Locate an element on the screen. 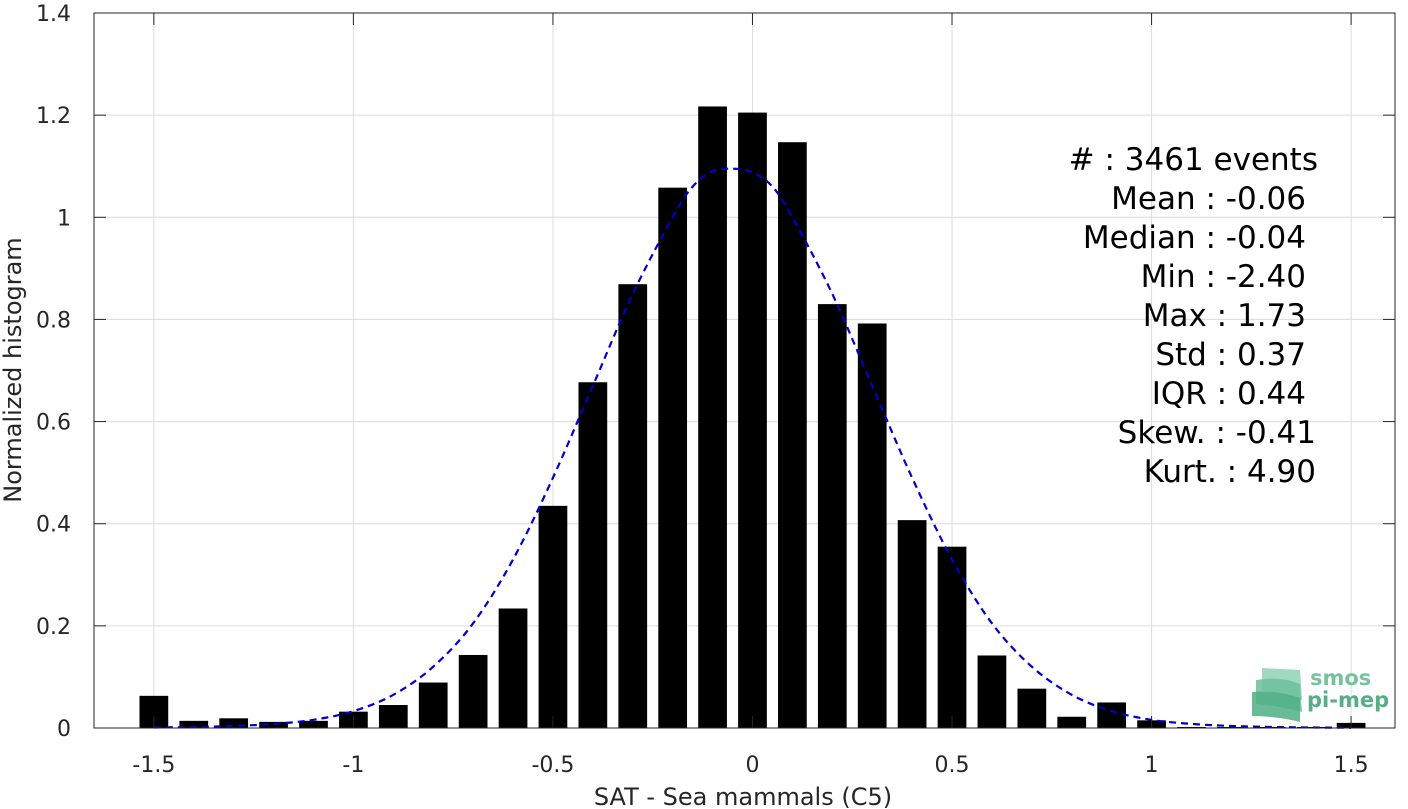 This screenshot has width=1408, height=809. y-axis-label: Normalized histogram is located at coordinates (13, 369).